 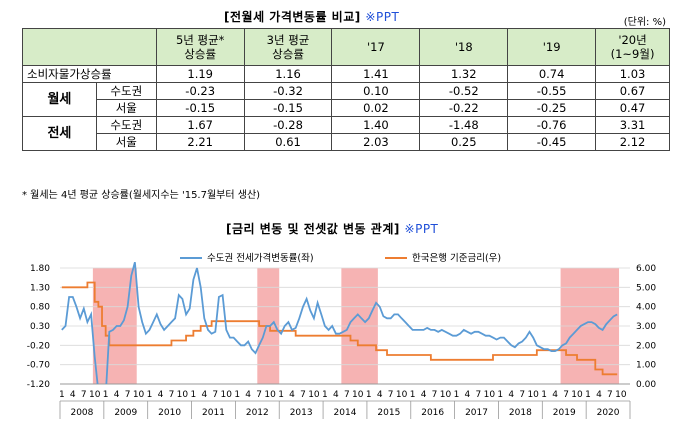 What do you see at coordinates (632, 74) in the screenshot?
I see `table-cell: 1.03` at bounding box center [632, 74].